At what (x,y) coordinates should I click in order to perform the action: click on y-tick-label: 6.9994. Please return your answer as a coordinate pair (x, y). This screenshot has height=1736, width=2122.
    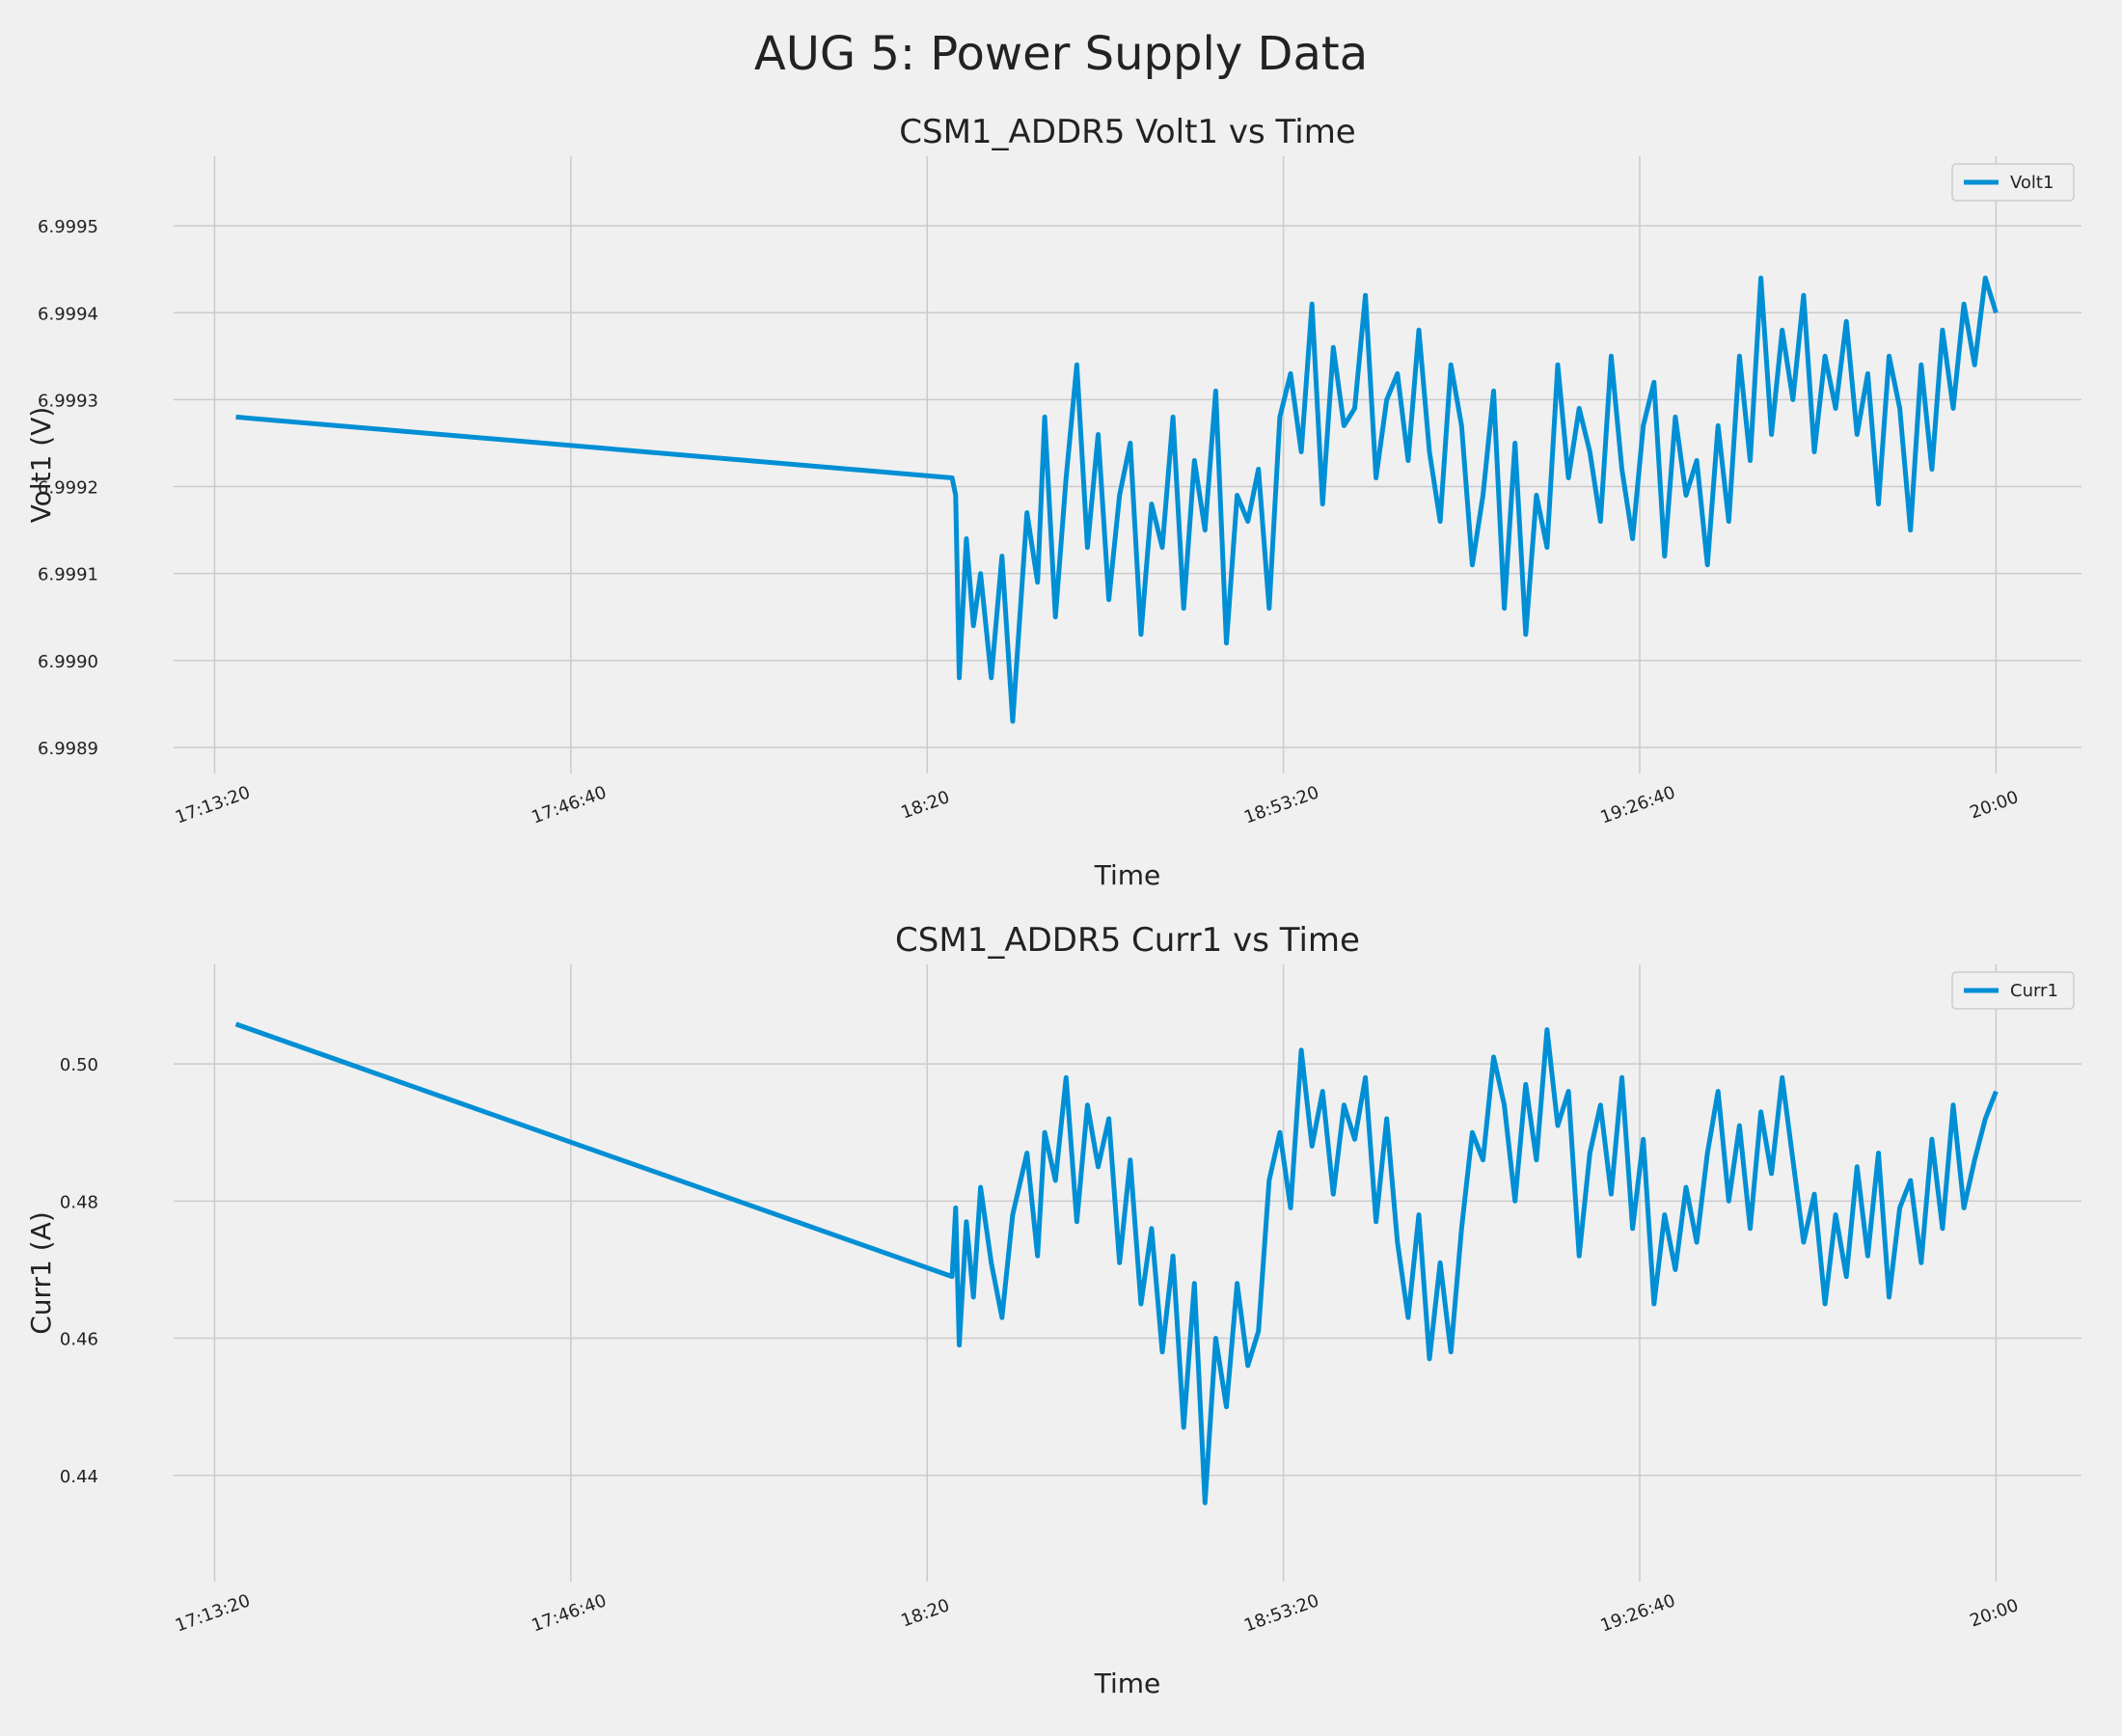
    Looking at the image, I should click on (68, 314).